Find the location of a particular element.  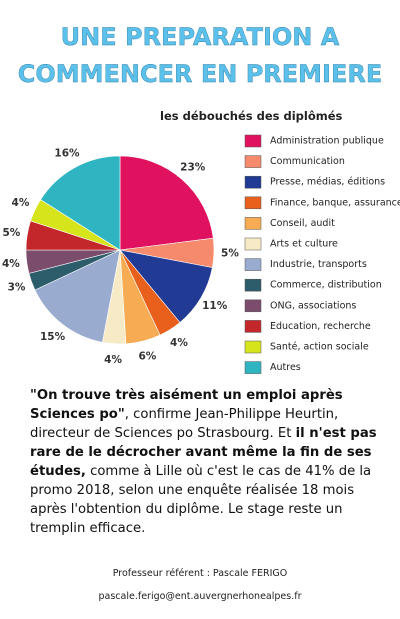

slice-label: 15% is located at coordinates (53, 337).